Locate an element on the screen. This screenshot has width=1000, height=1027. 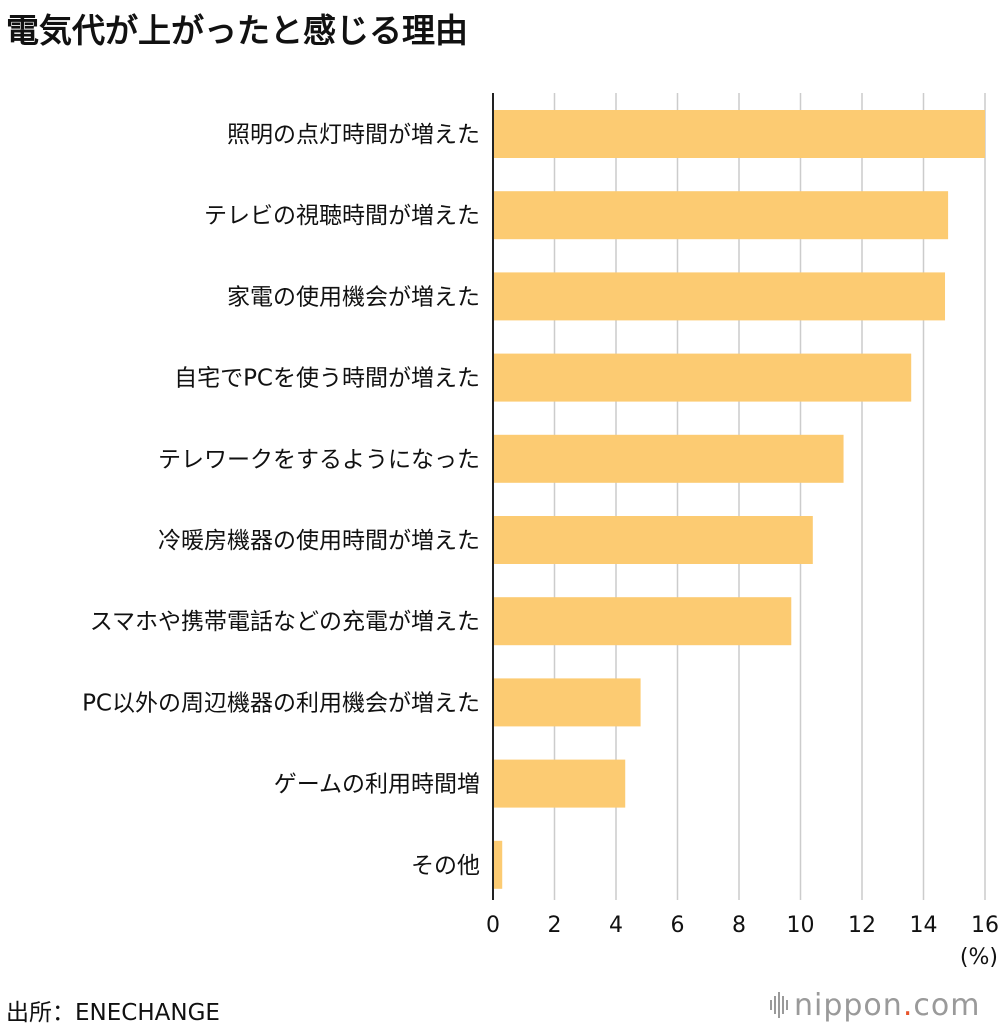
category-label: ゲームの利用時間増 is located at coordinates (377, 785).